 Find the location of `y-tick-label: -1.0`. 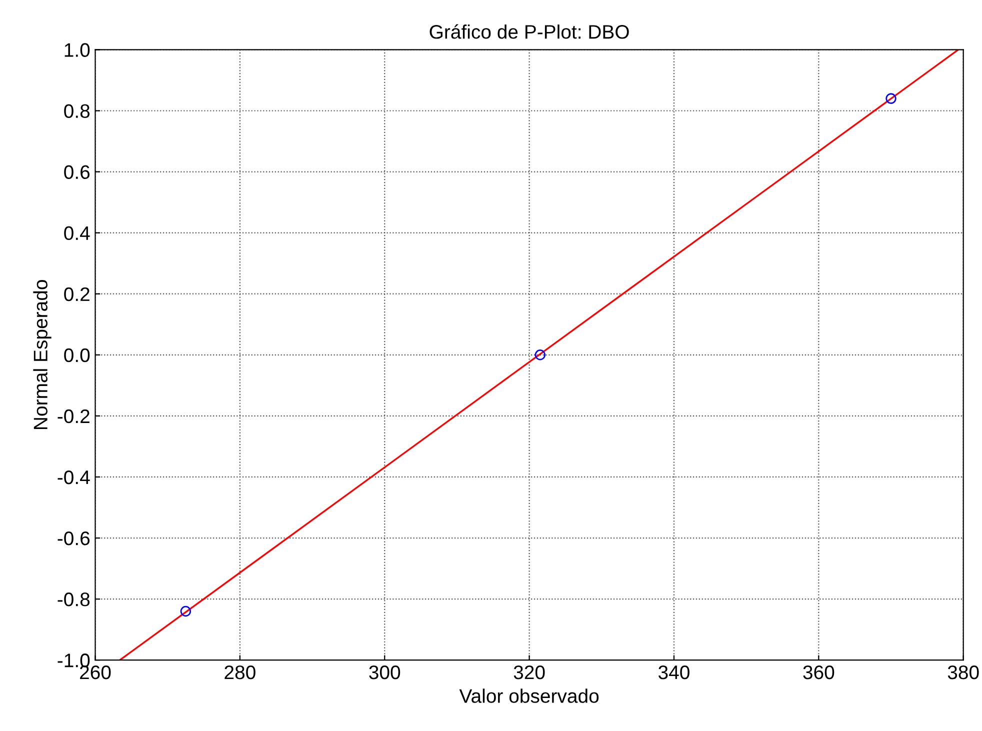

y-tick-label: -1.0 is located at coordinates (74, 661).